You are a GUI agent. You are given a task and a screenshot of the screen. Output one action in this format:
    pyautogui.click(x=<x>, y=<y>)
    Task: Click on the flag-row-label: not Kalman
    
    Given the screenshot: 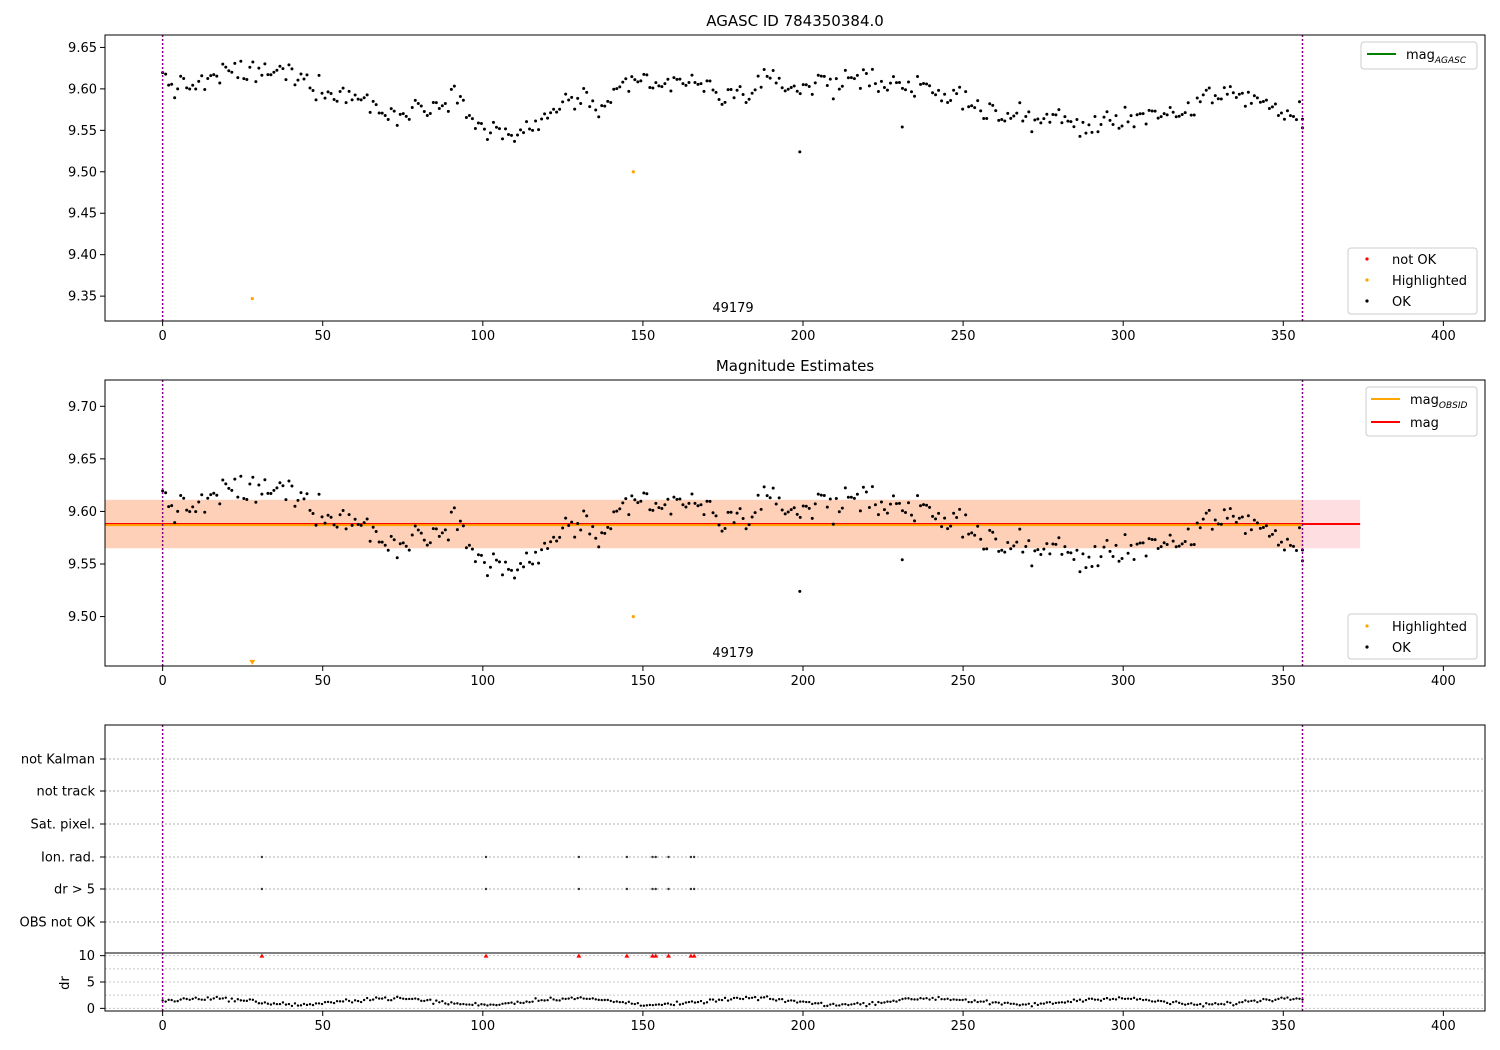 What is the action you would take?
    pyautogui.click(x=58, y=760)
    